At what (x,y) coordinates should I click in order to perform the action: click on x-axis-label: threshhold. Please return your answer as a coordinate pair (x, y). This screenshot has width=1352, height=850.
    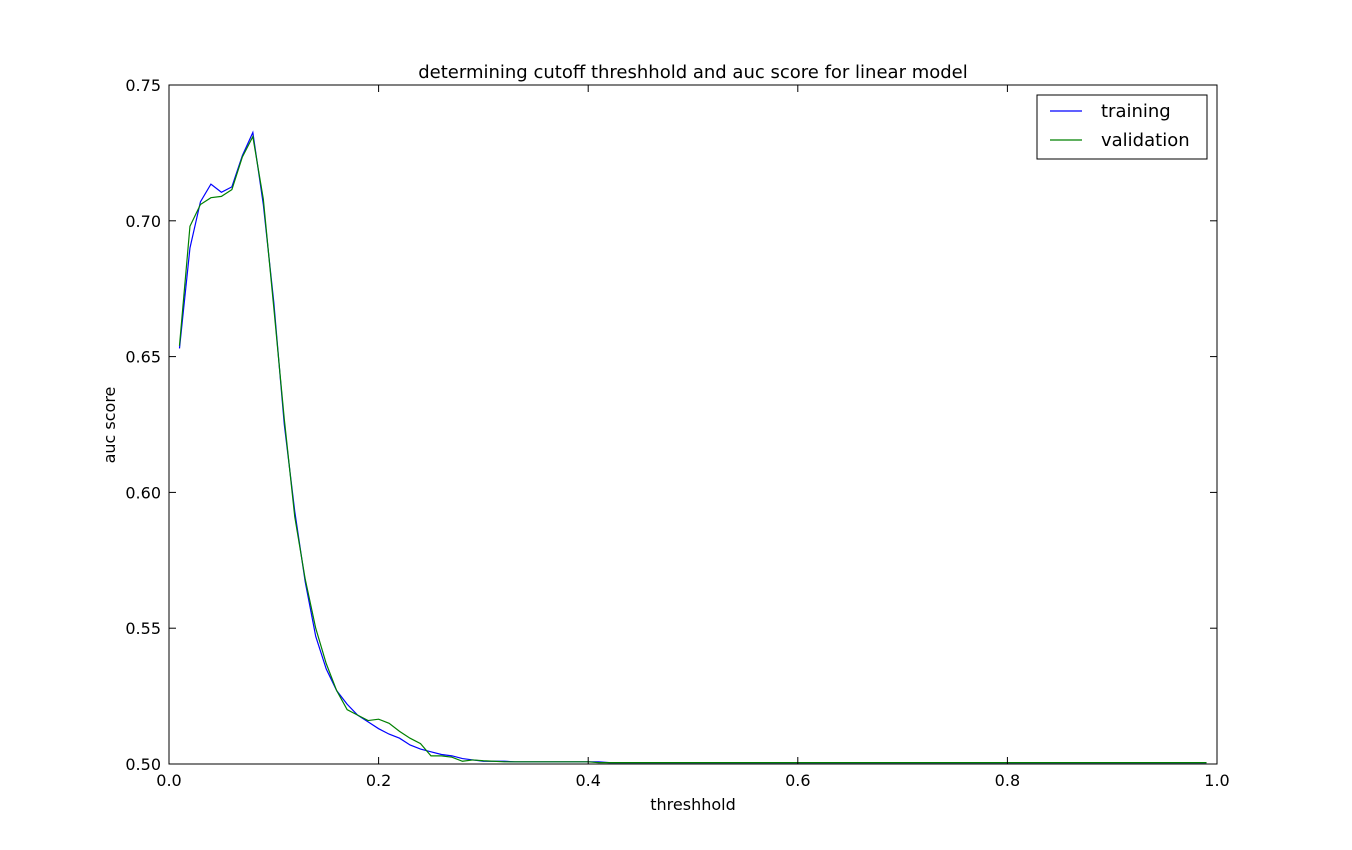
    Looking at the image, I should click on (693, 804).